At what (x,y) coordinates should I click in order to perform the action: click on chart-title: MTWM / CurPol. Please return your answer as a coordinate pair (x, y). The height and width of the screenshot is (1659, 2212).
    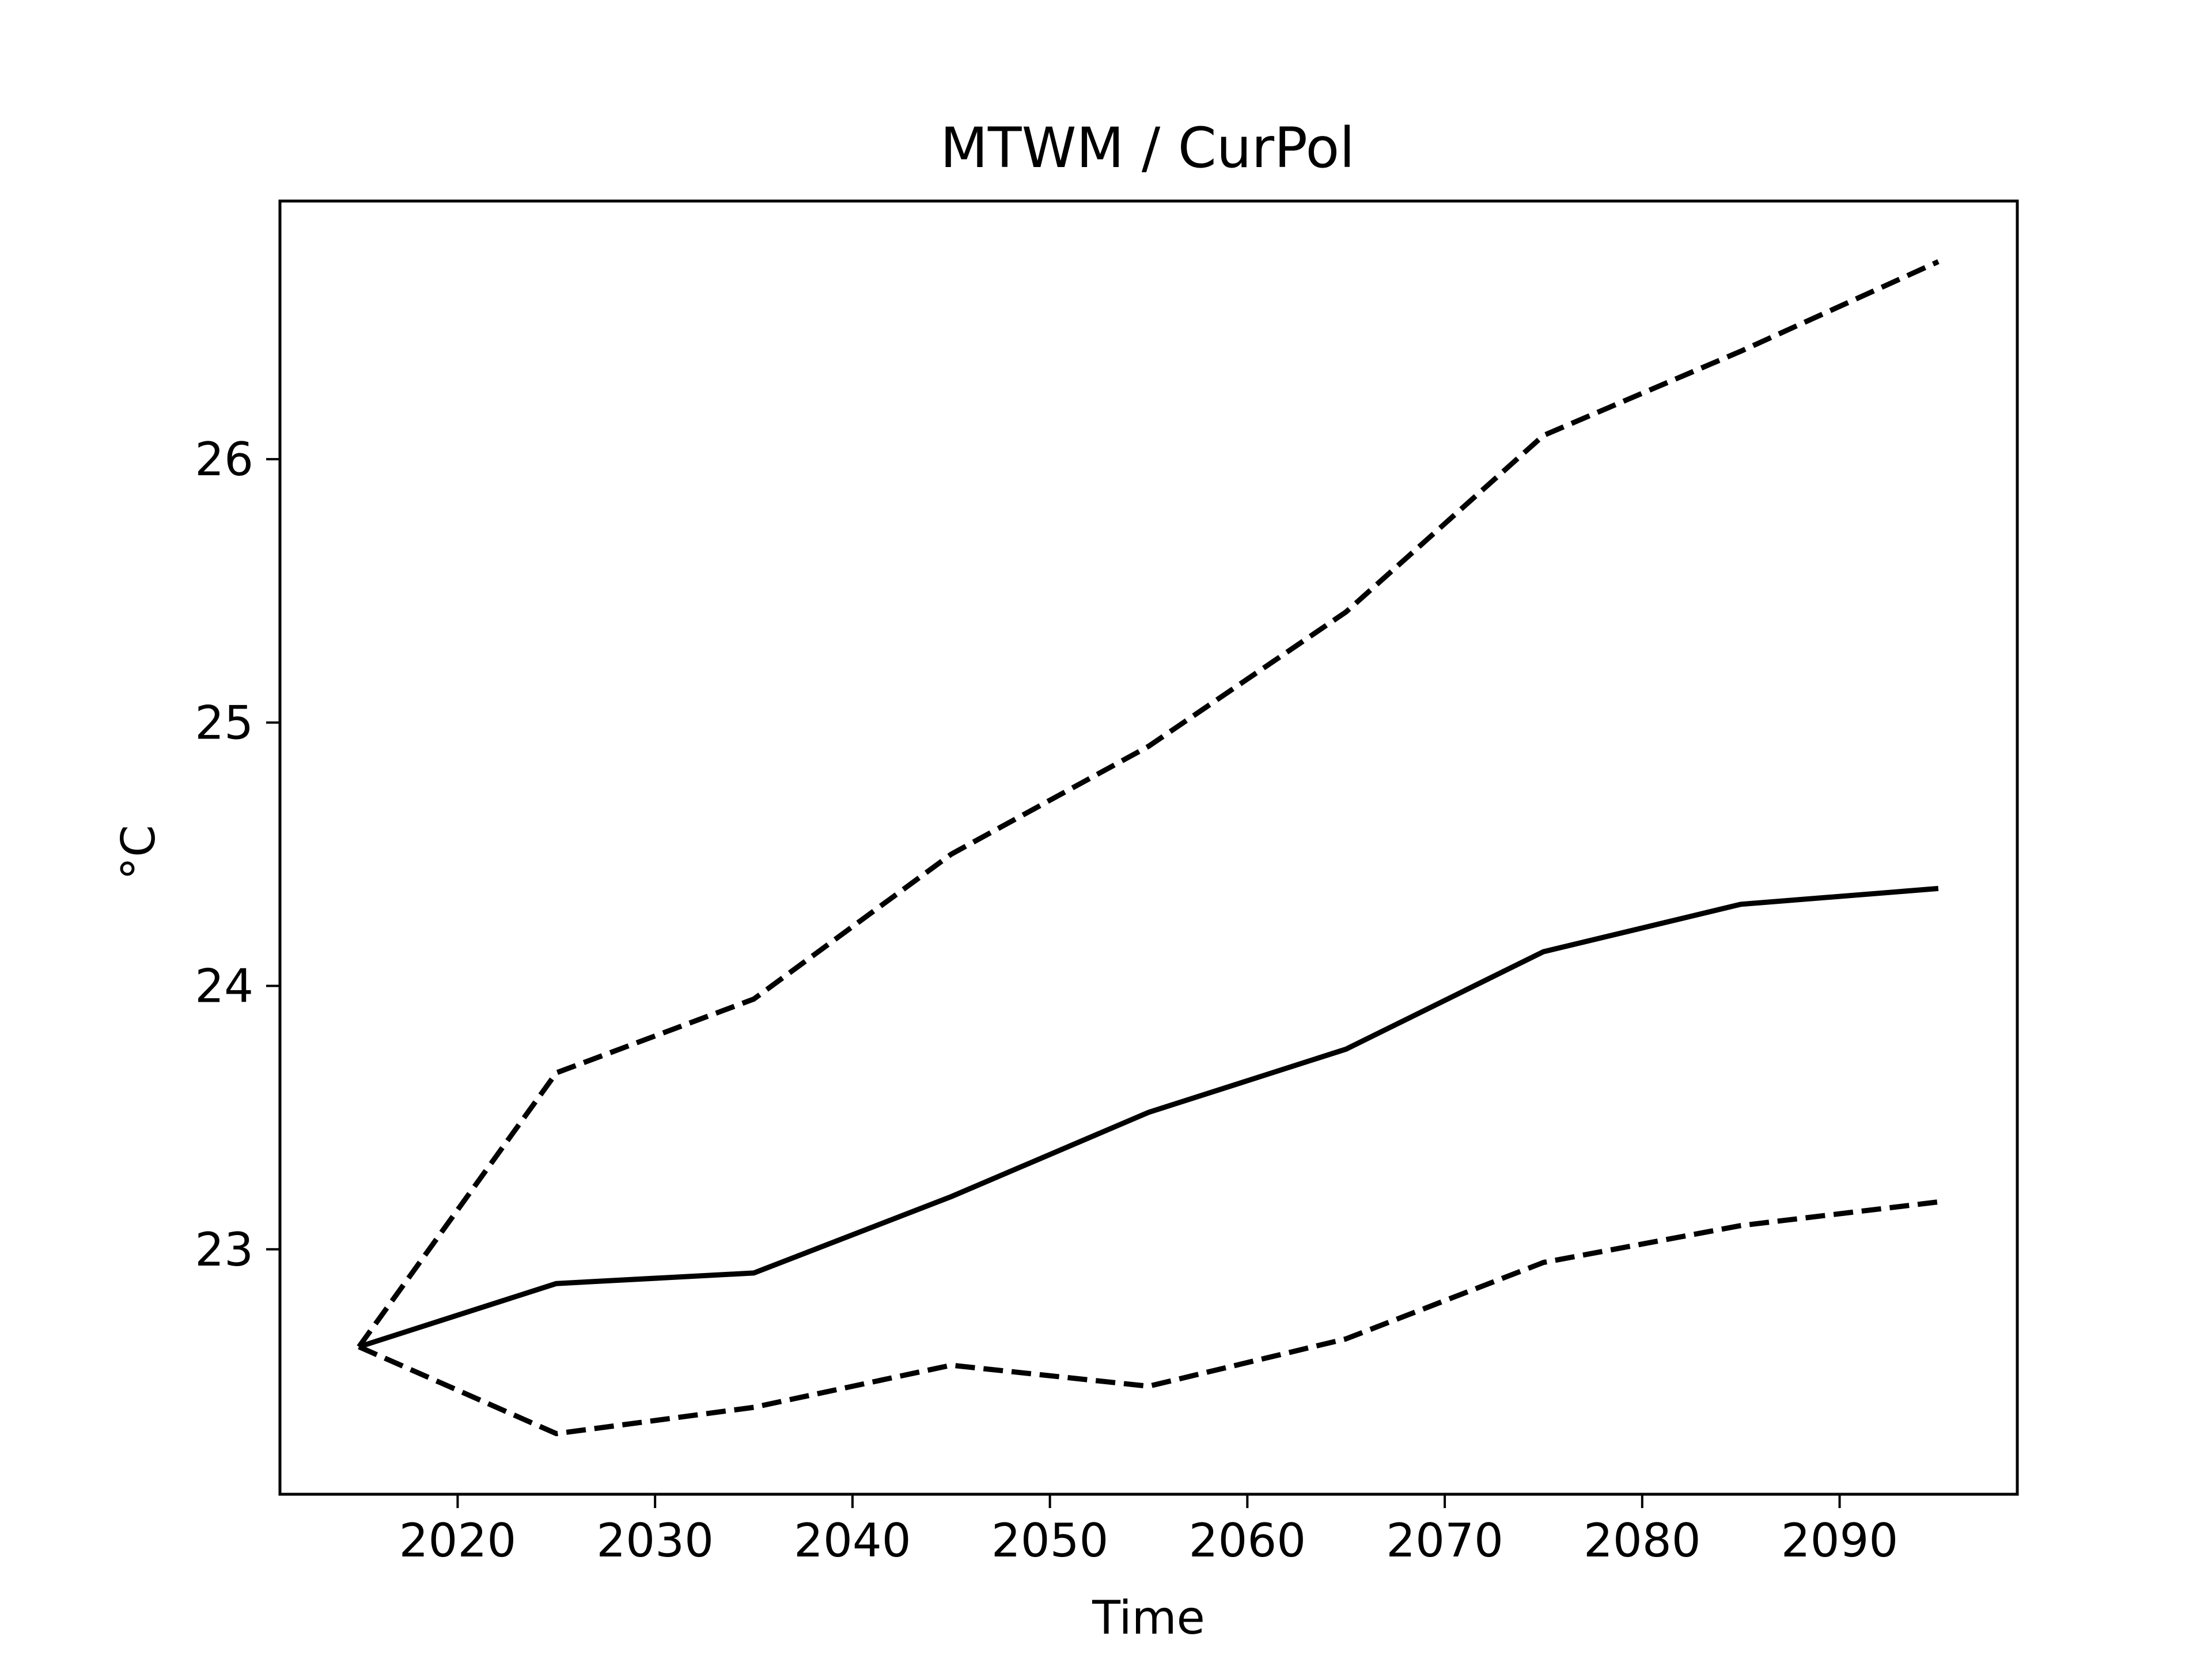
    Looking at the image, I should click on (1147, 148).